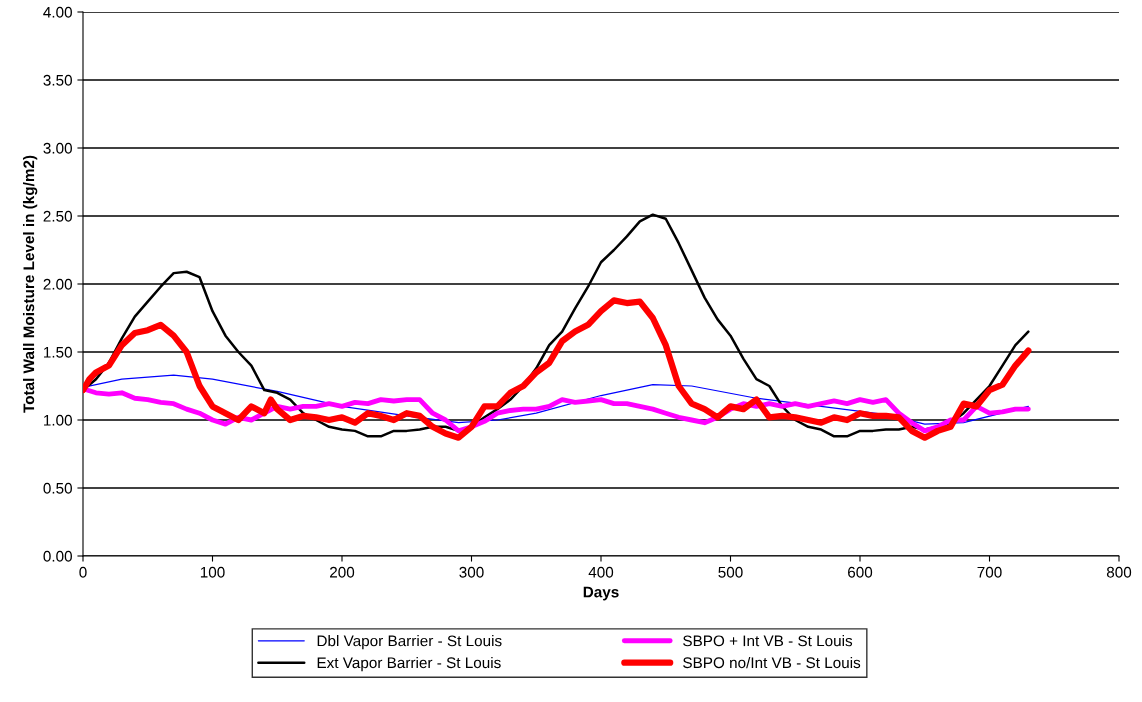 The width and height of the screenshot is (1142, 702). What do you see at coordinates (57, 556) in the screenshot?
I see `y-tick-label: 0.00` at bounding box center [57, 556].